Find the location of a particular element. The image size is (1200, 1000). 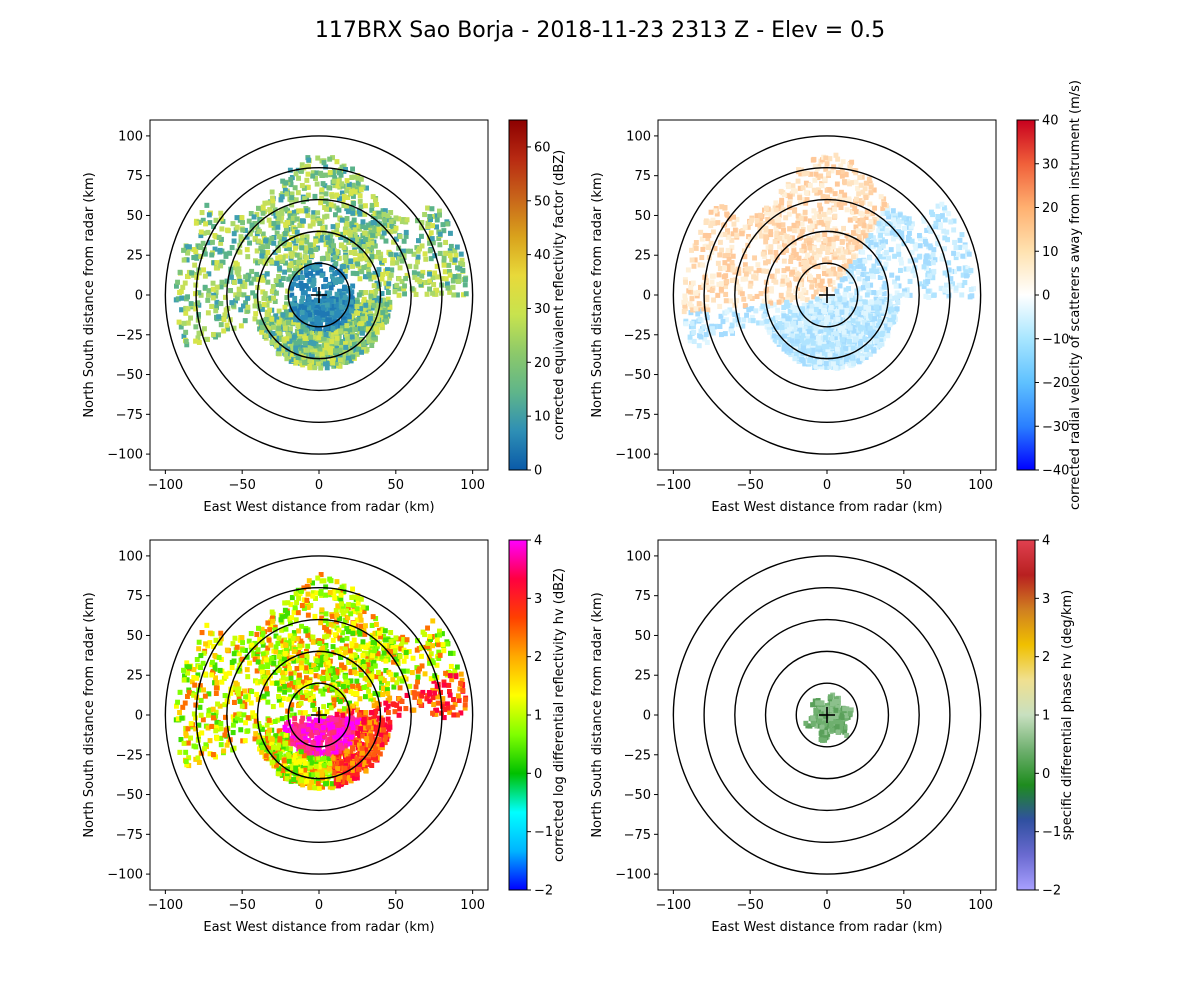

range-ring-20km is located at coordinates (827, 295).